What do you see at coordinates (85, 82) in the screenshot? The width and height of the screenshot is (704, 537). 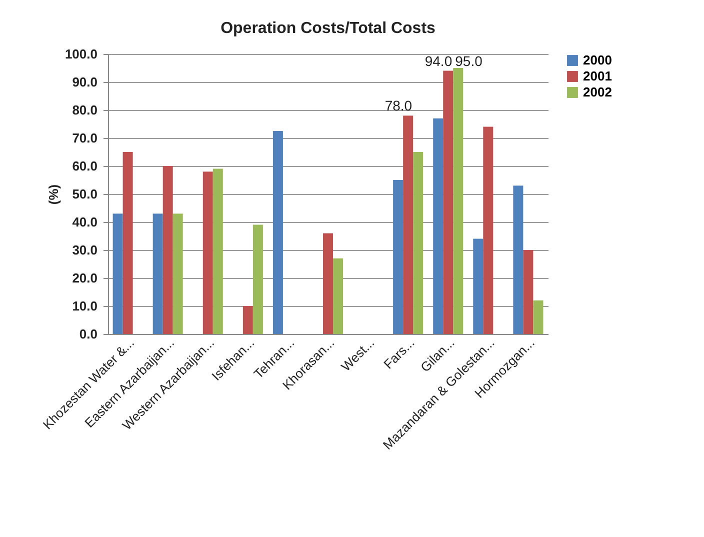 I see `y-tick-label: 90.0` at bounding box center [85, 82].